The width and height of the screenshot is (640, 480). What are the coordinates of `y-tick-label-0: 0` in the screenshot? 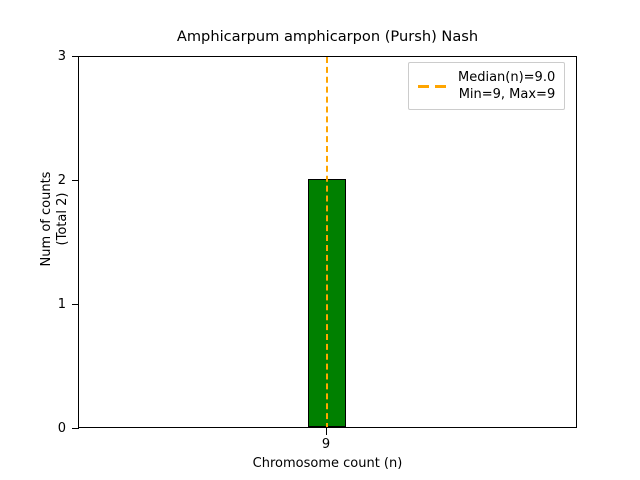 It's located at (61, 428).